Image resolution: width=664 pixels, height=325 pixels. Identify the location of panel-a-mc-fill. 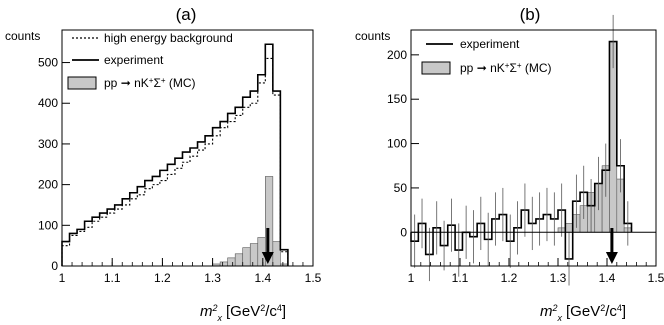
(250, 221).